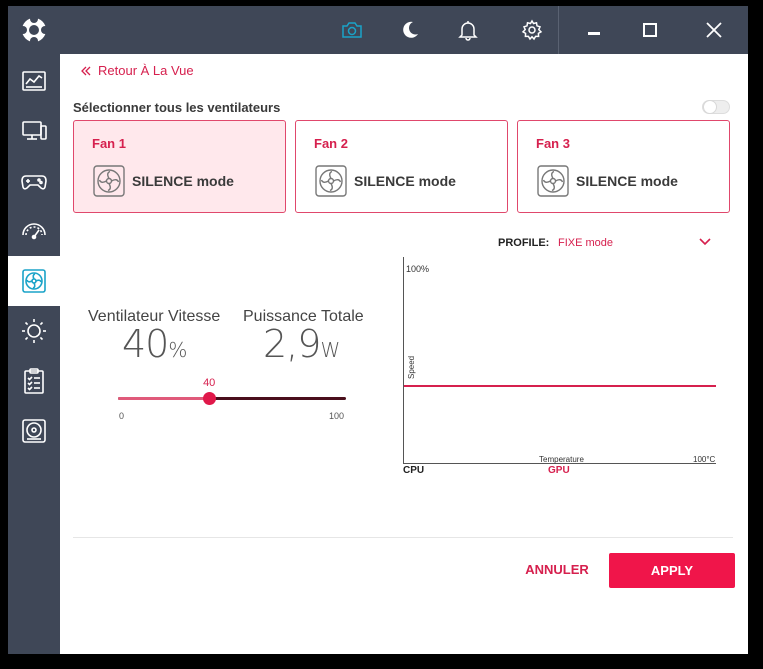 This screenshot has width=763, height=669. I want to click on slider-fill, so click(164, 398).